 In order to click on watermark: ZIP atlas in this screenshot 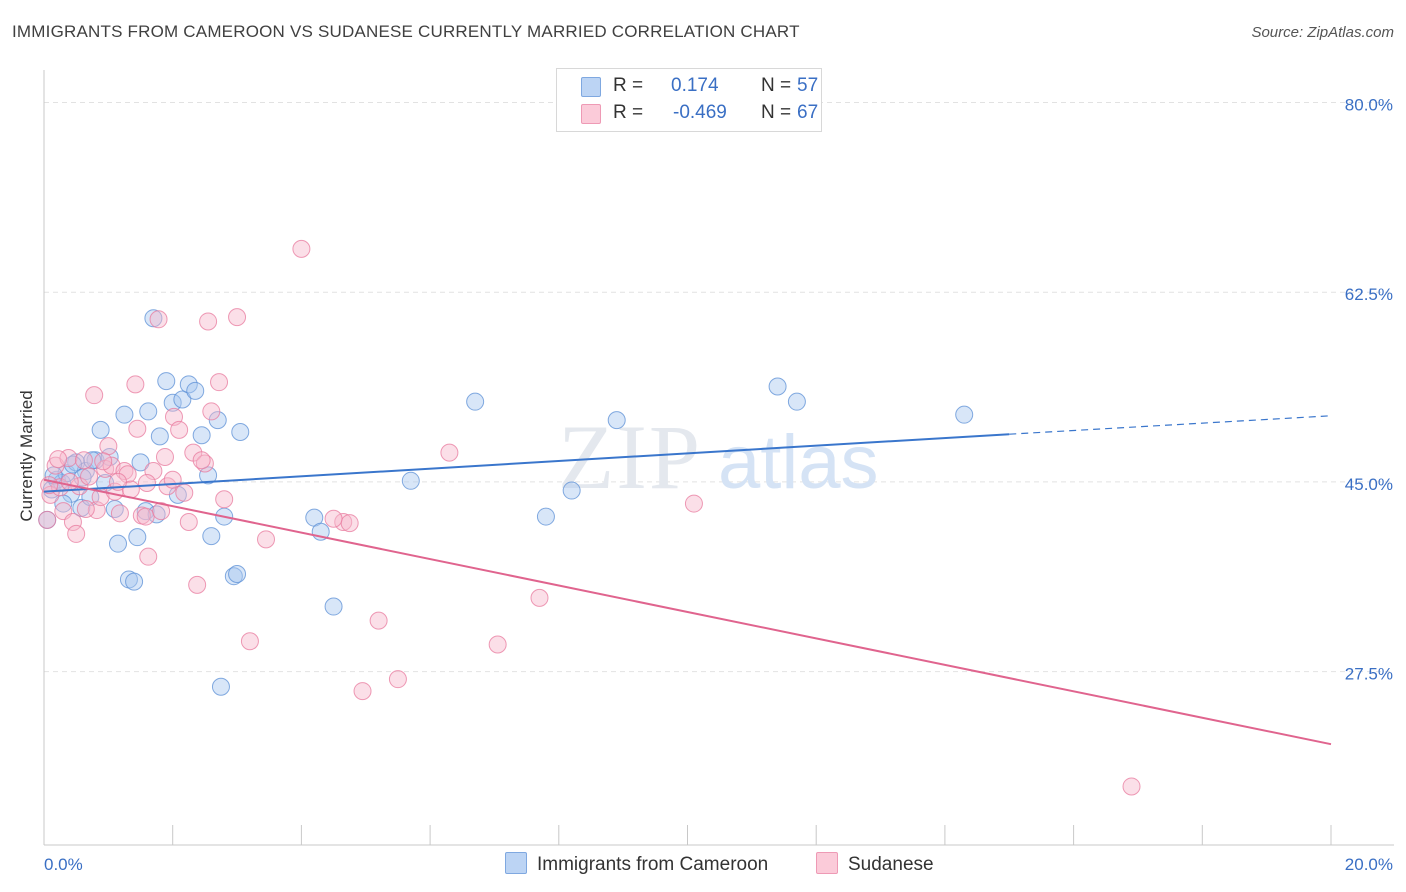, I will do `click(718, 457)`.